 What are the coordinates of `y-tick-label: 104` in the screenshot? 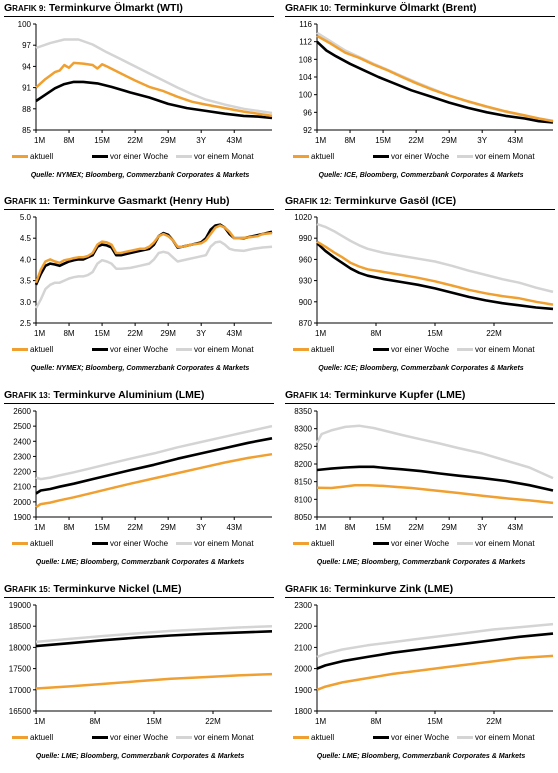 It's located at (306, 77).